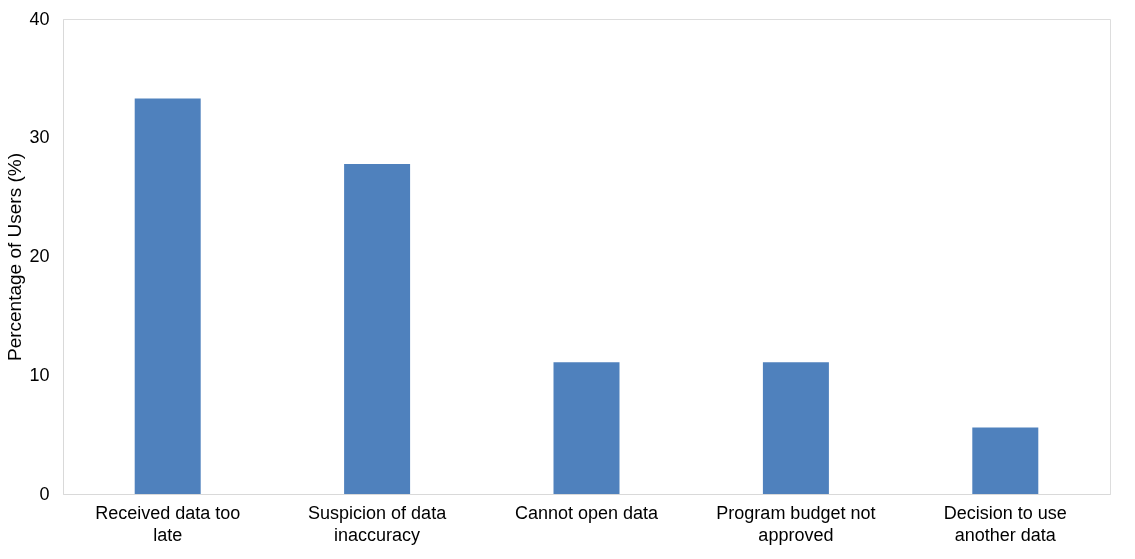 The image size is (1135, 559). I want to click on y-tick-label: 0, so click(44, 493).